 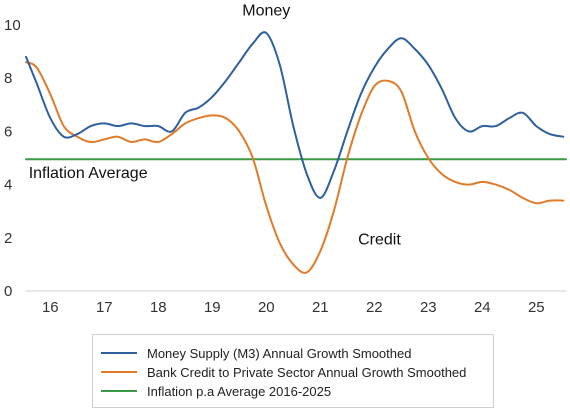 I want to click on annotation-money: Money, so click(x=266, y=11).